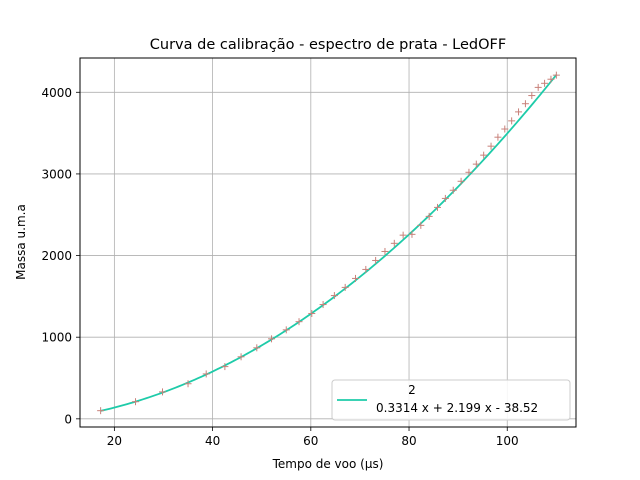 This screenshot has height=480, width=640. Describe the element at coordinates (412, 390) in the screenshot. I see `legend-superscript: 2` at that location.